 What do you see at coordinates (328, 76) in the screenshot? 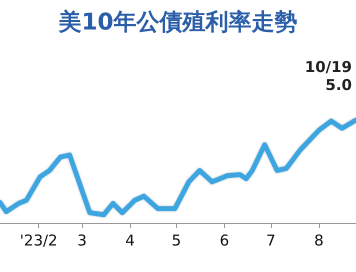
I see `text: 10/19 5.0` at bounding box center [328, 76].